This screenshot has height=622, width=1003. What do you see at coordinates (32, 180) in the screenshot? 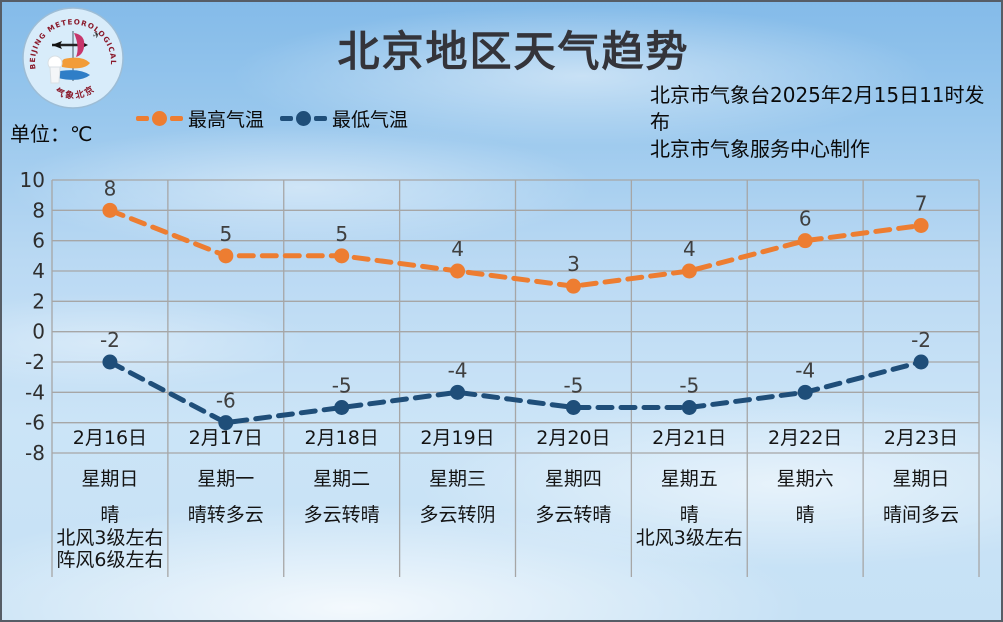
I see `y-axis-tick-label: 10` at bounding box center [32, 180].